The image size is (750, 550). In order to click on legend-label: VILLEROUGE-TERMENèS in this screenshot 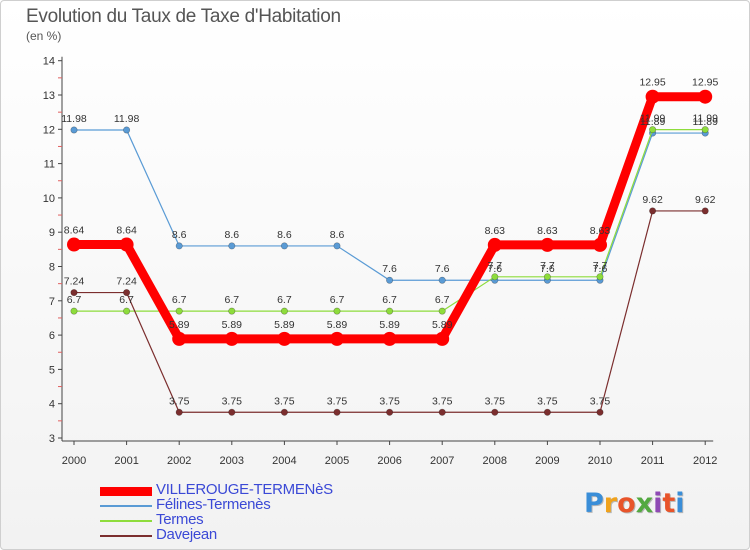, I will do `click(244, 489)`.